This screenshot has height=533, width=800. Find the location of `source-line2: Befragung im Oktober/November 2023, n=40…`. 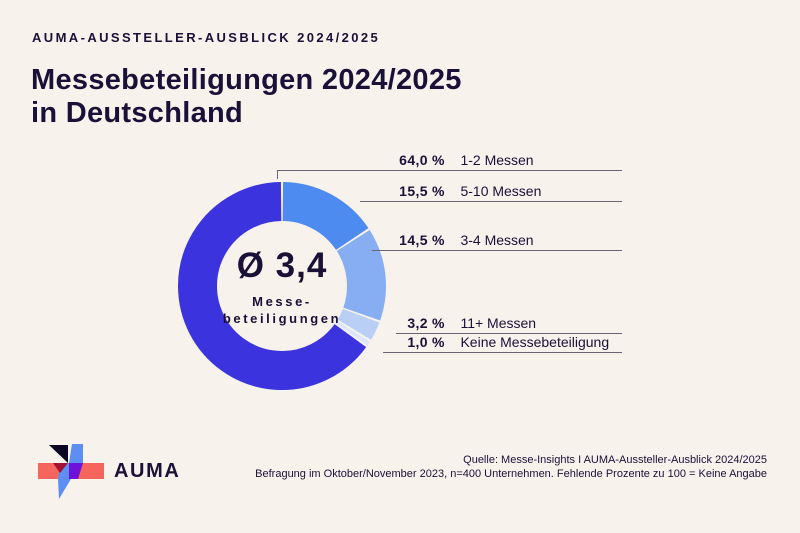

source-line2: Befragung im Oktober/November 2023, n=40… is located at coordinates (511, 474).